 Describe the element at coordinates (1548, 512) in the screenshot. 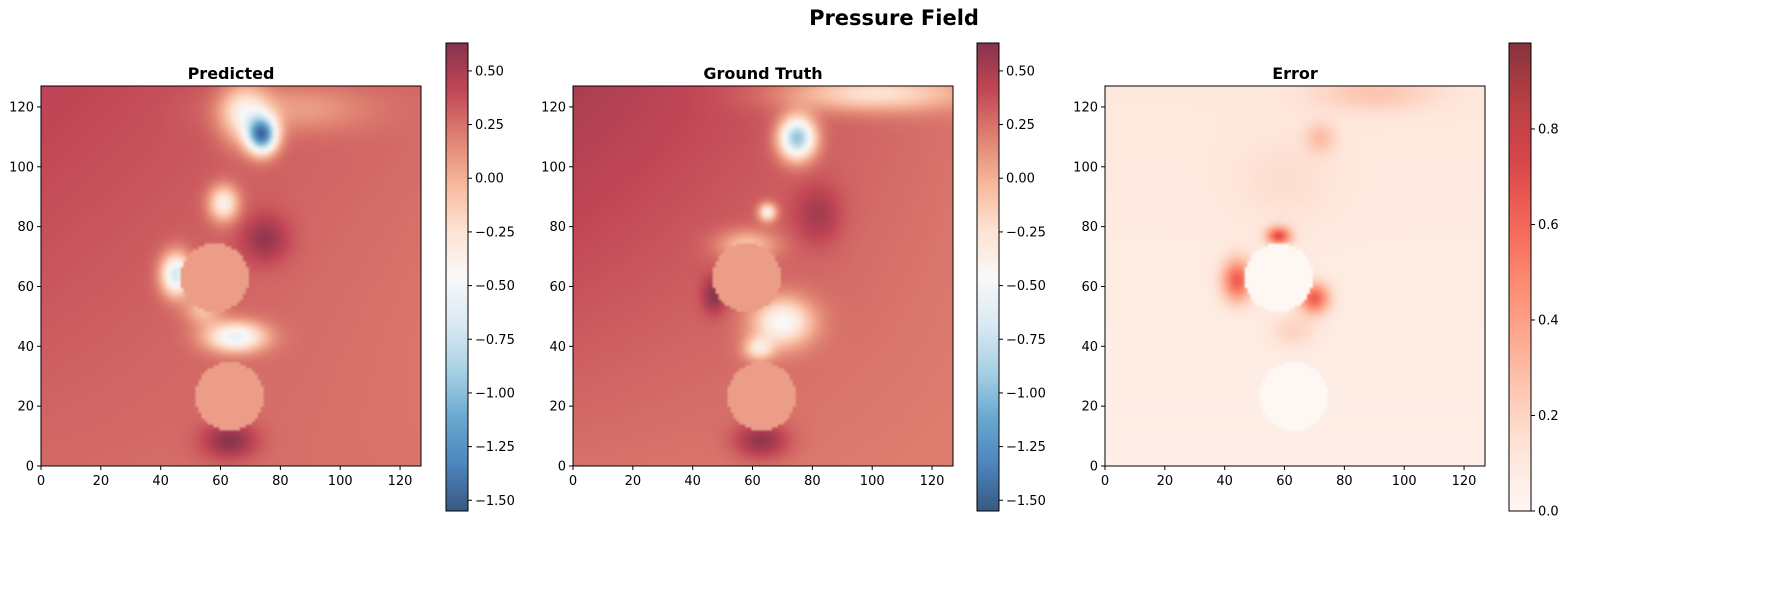

I see `colorbar-tick-label: 0.0` at that location.